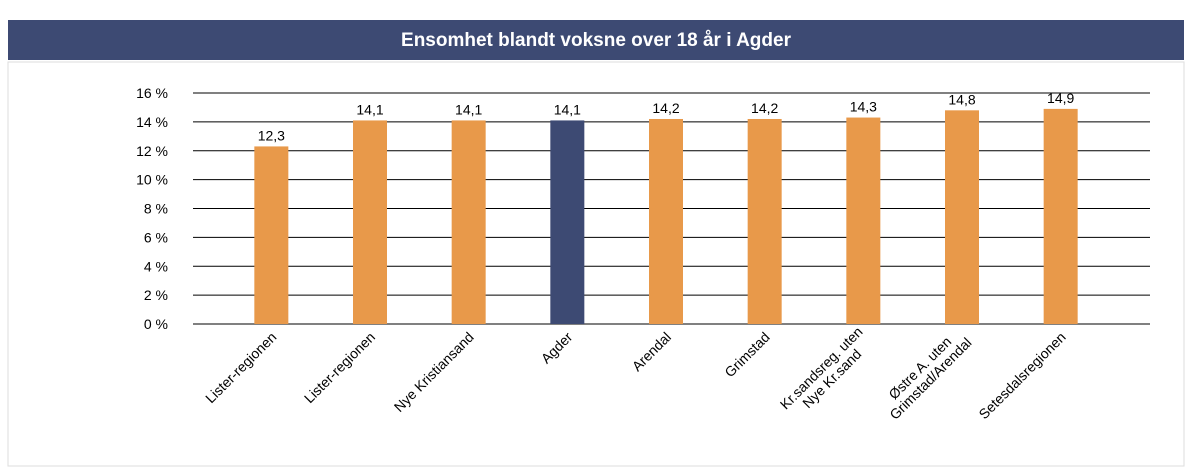 This screenshot has width=1192, height=469. I want to click on y-tick-label: 4 %, so click(156, 266).